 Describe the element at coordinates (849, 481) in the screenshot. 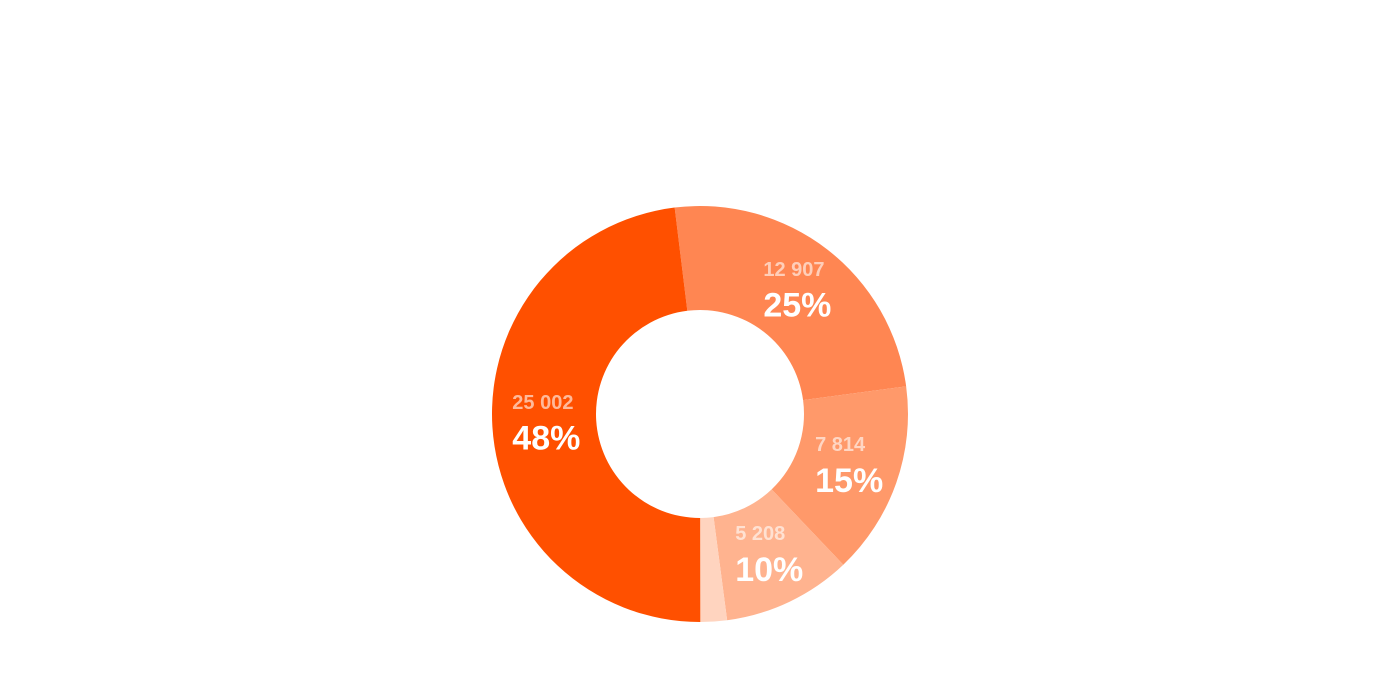

I see `percent-label: 15%` at that location.